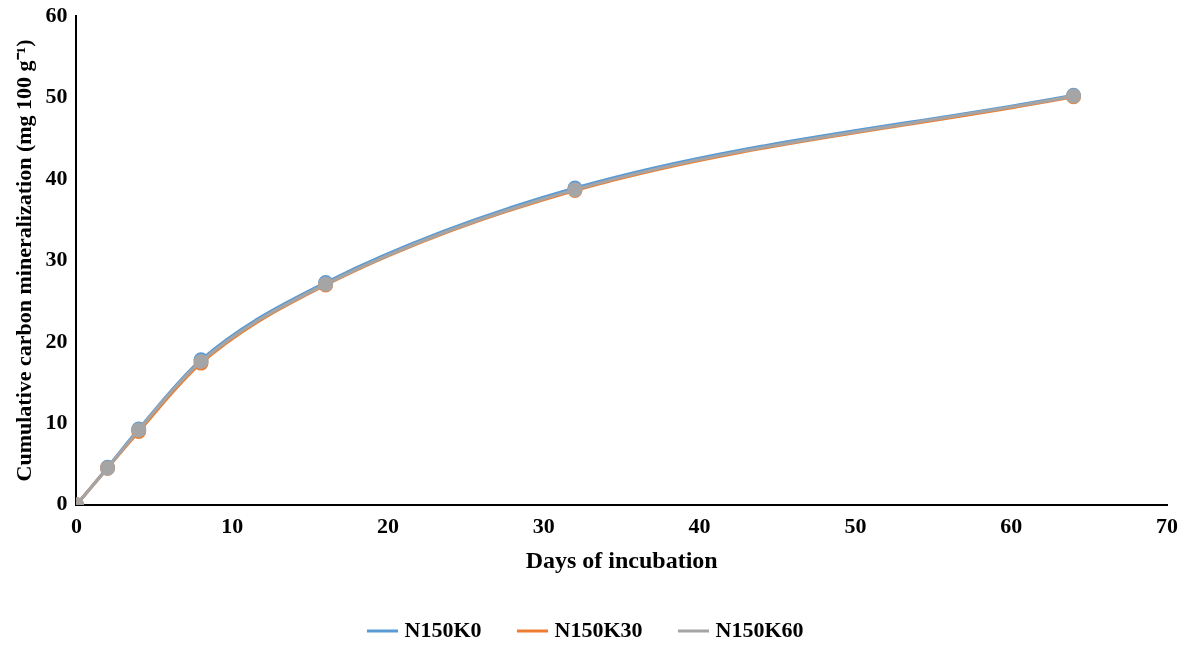 Image resolution: width=1197 pixels, height=662 pixels. Describe the element at coordinates (56, 14) in the screenshot. I see `y-tick-label: 60` at that location.